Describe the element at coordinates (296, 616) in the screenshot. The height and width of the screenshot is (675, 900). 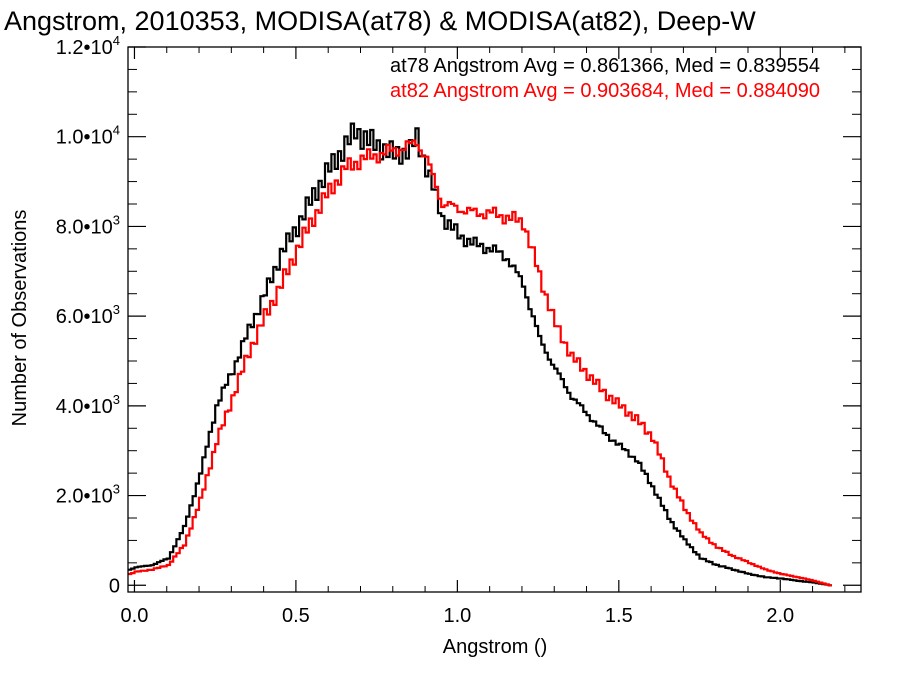
I see `x-tick-label: 0.5` at that location.